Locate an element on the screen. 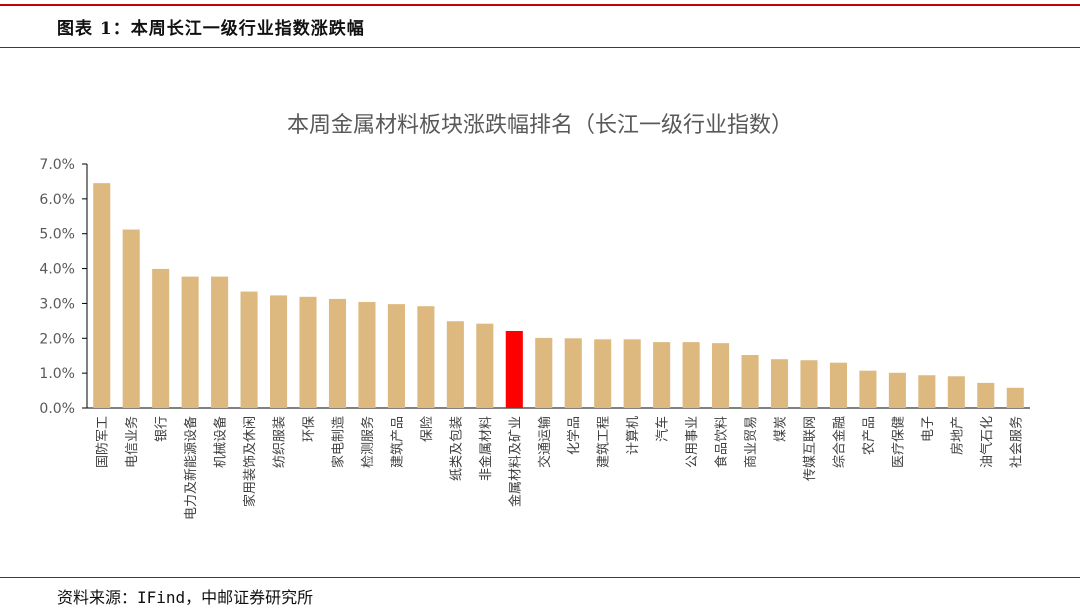 This screenshot has height=609, width=1080. figure-title: 图表 1：本周长江一级行业指数涨跌幅 is located at coordinates (211, 29).